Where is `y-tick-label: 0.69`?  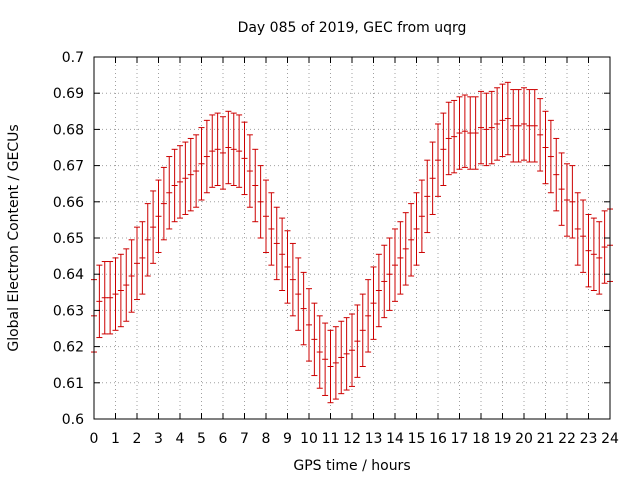
y-tick-label: 0.69 is located at coordinates (68, 94).